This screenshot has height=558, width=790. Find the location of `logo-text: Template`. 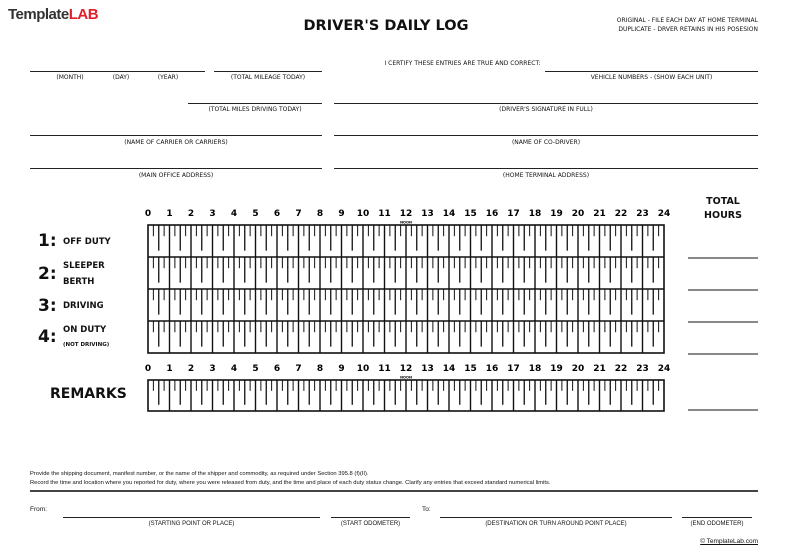

logo-text: Template is located at coordinates (38, 14).